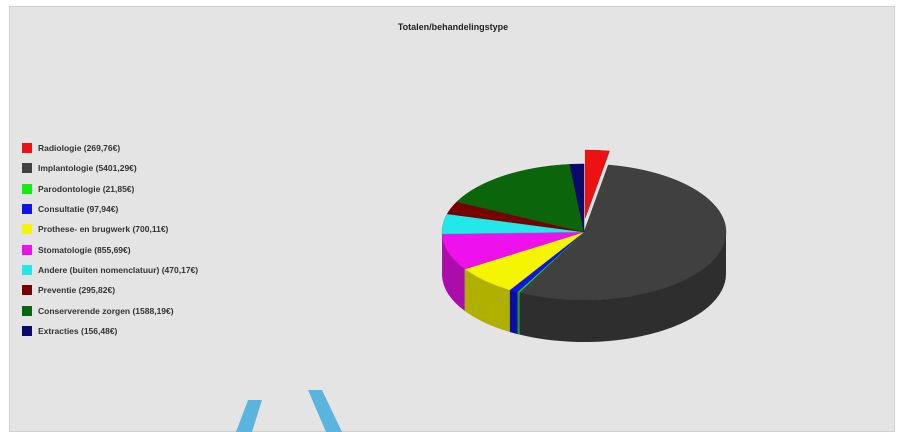 The height and width of the screenshot is (432, 905). What do you see at coordinates (78, 330) in the screenshot?
I see `legend-label: Extracties (156,48€)` at bounding box center [78, 330].